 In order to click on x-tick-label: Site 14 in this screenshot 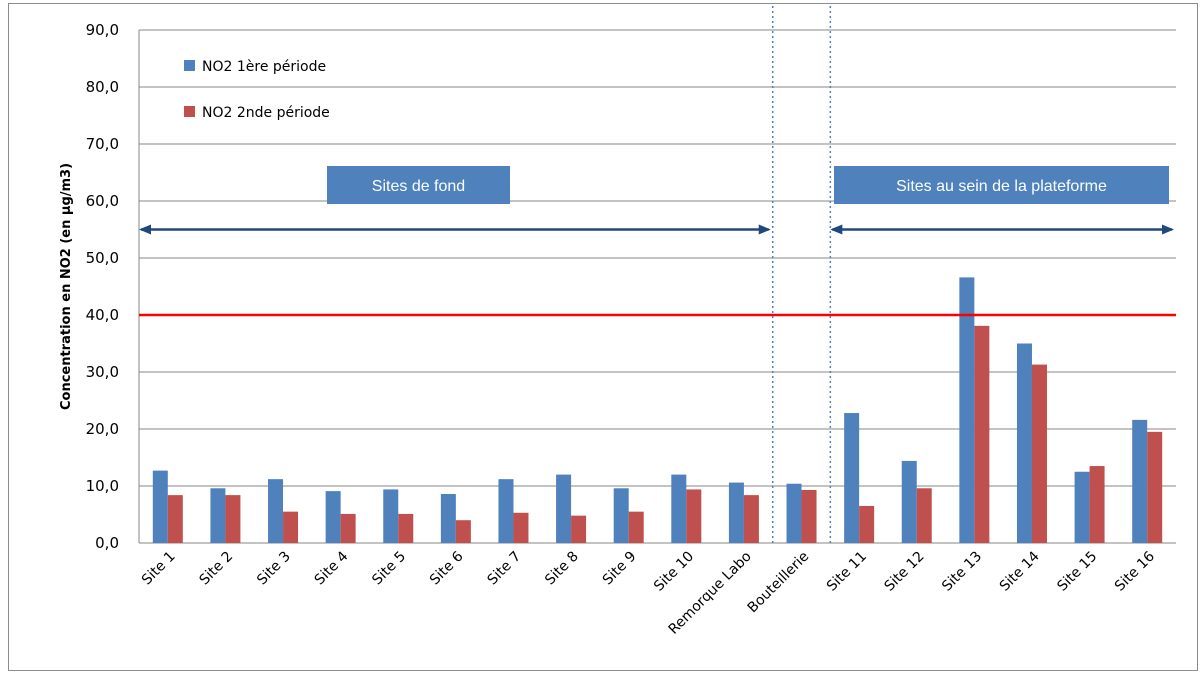, I will do `click(1020, 571)`.